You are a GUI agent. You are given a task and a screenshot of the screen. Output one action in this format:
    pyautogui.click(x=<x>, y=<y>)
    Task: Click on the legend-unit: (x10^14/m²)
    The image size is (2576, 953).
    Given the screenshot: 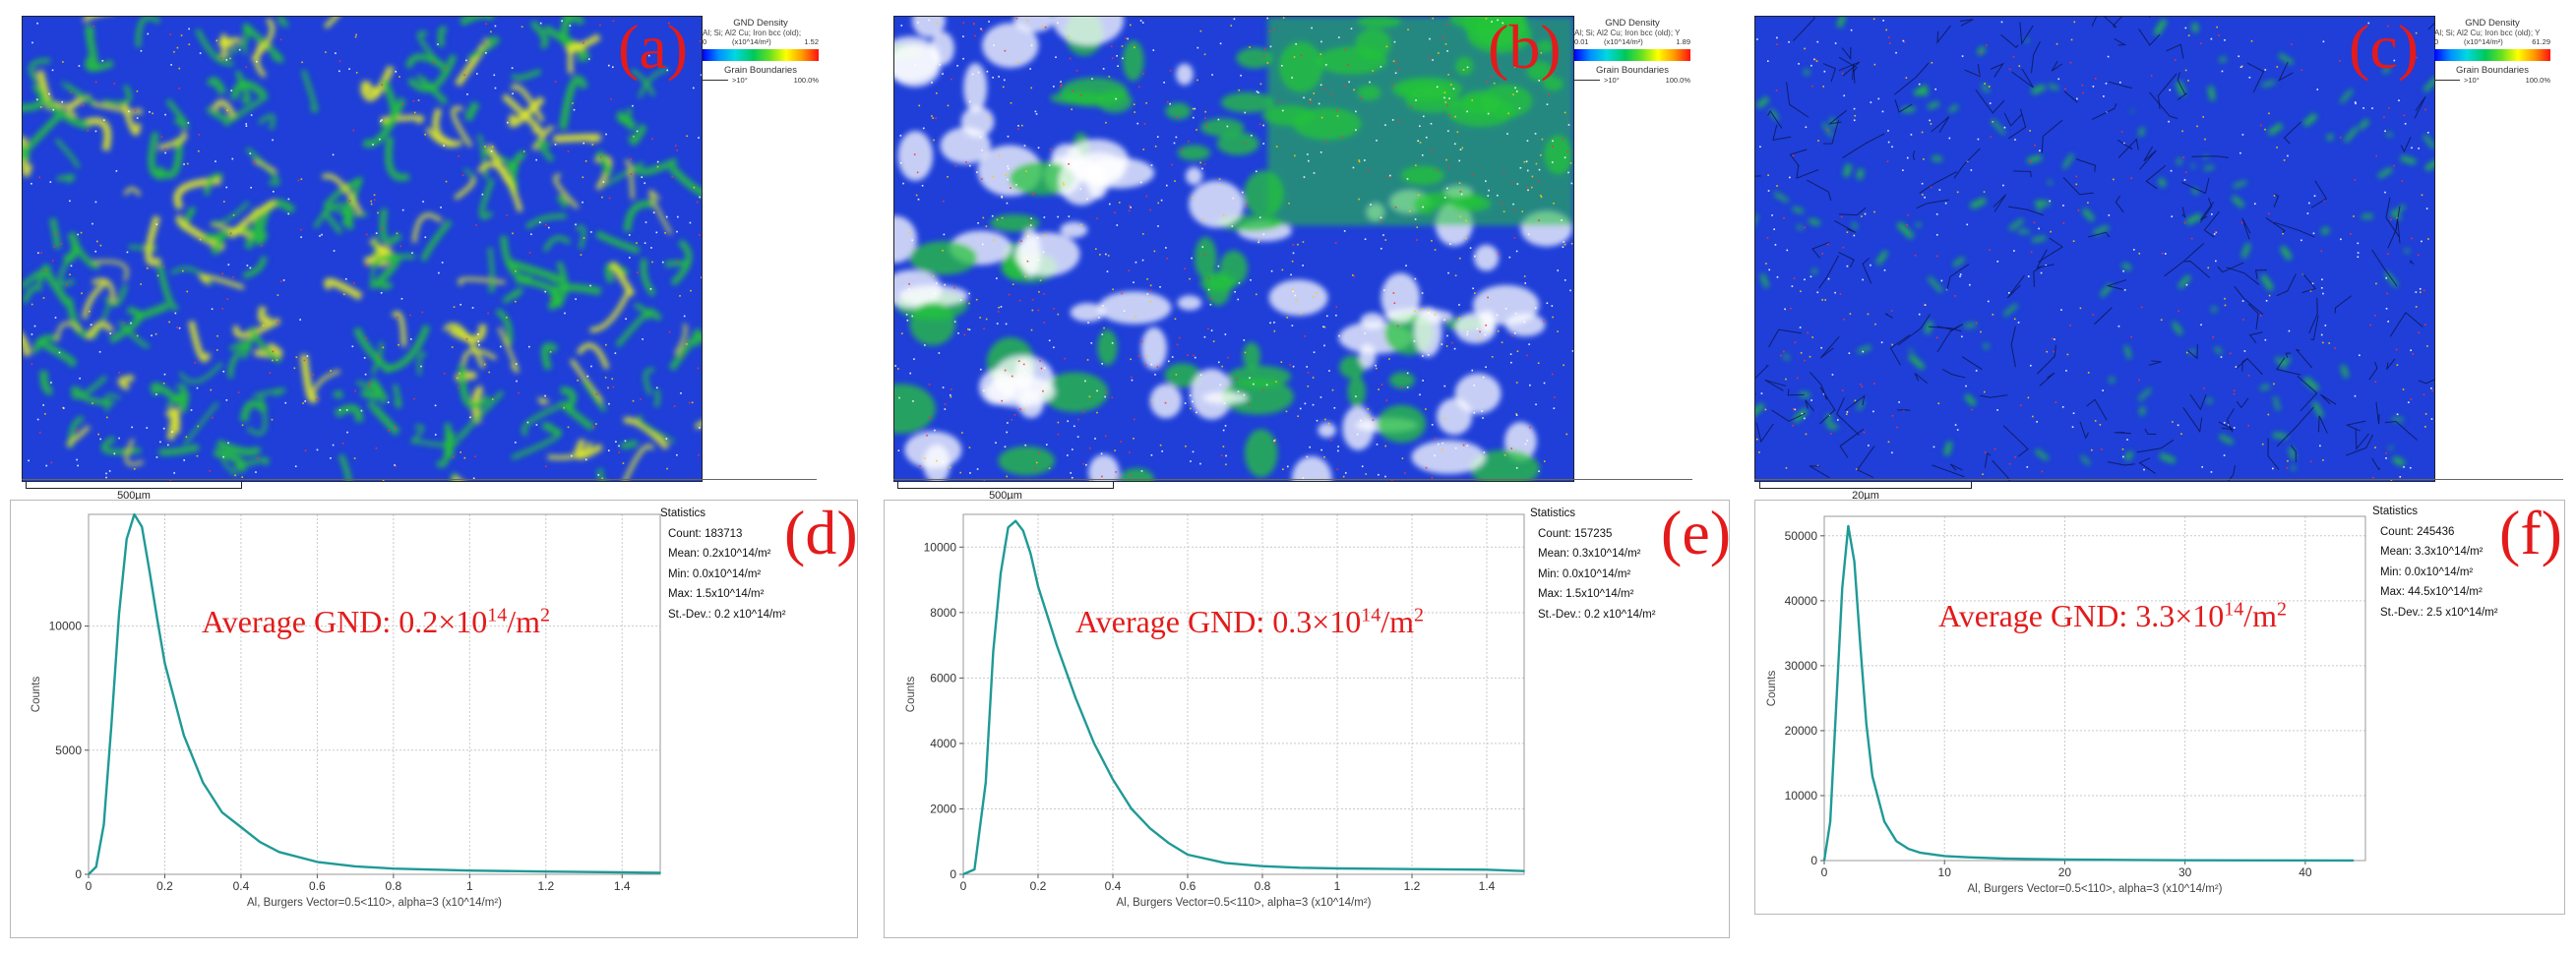 What is the action you would take?
    pyautogui.click(x=2483, y=41)
    